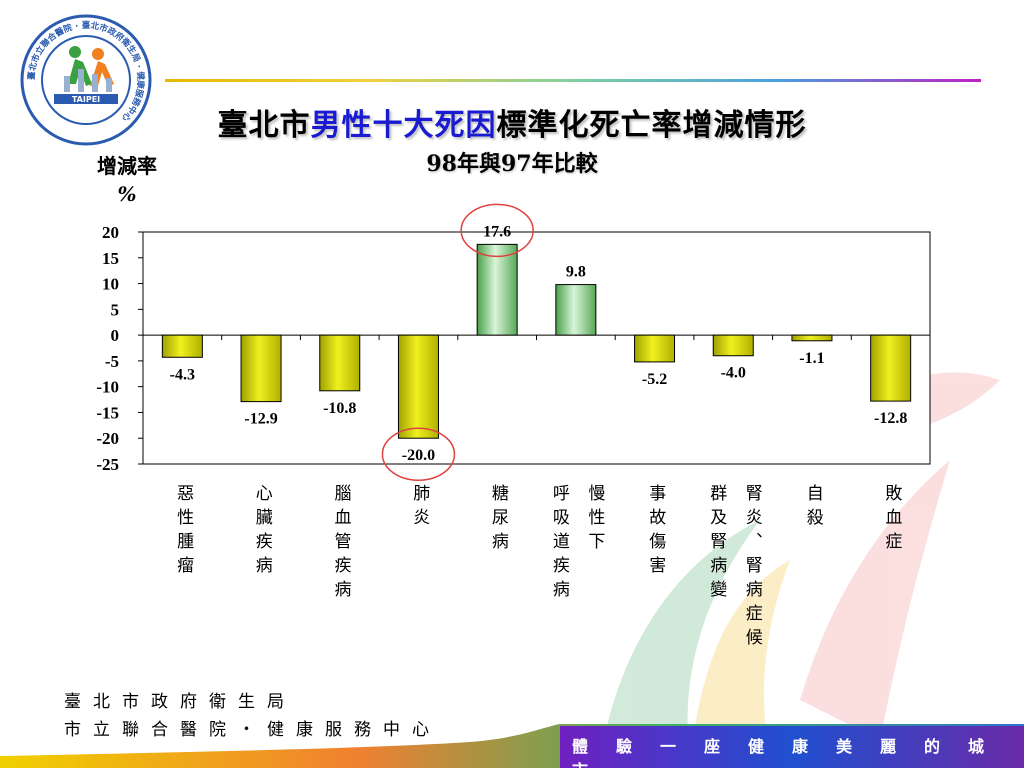 This screenshot has width=1024, height=781. What do you see at coordinates (654, 379) in the screenshot?
I see `data-label-7: -5.2` at bounding box center [654, 379].